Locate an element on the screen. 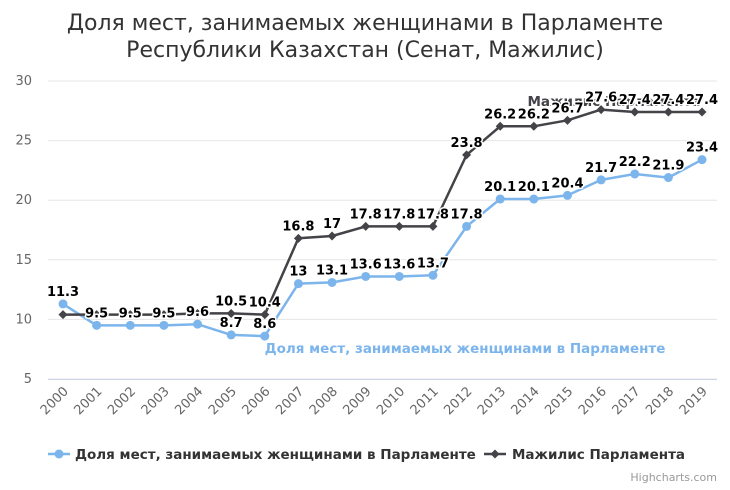 The height and width of the screenshot is (490, 730). x-tick-label: 2018 is located at coordinates (660, 401).